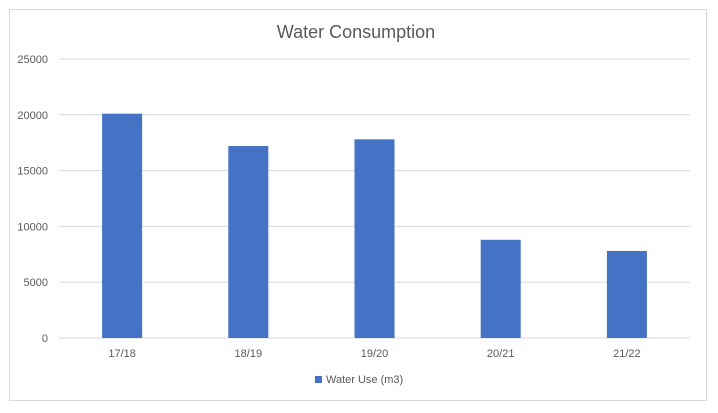 This screenshot has height=413, width=718. What do you see at coordinates (32, 227) in the screenshot?
I see `y-tick-label: 10000` at bounding box center [32, 227].